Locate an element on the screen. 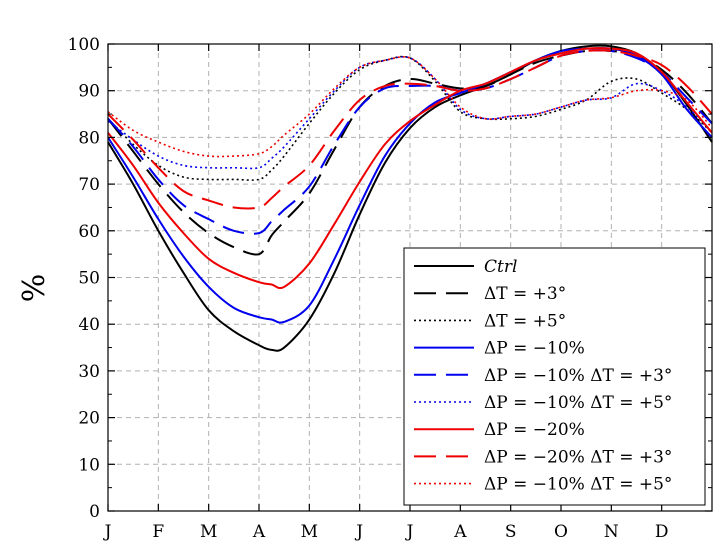 This screenshot has width=727, height=556. legend-label-4: ΔP = −10% ΔT = +3° is located at coordinates (578, 376).